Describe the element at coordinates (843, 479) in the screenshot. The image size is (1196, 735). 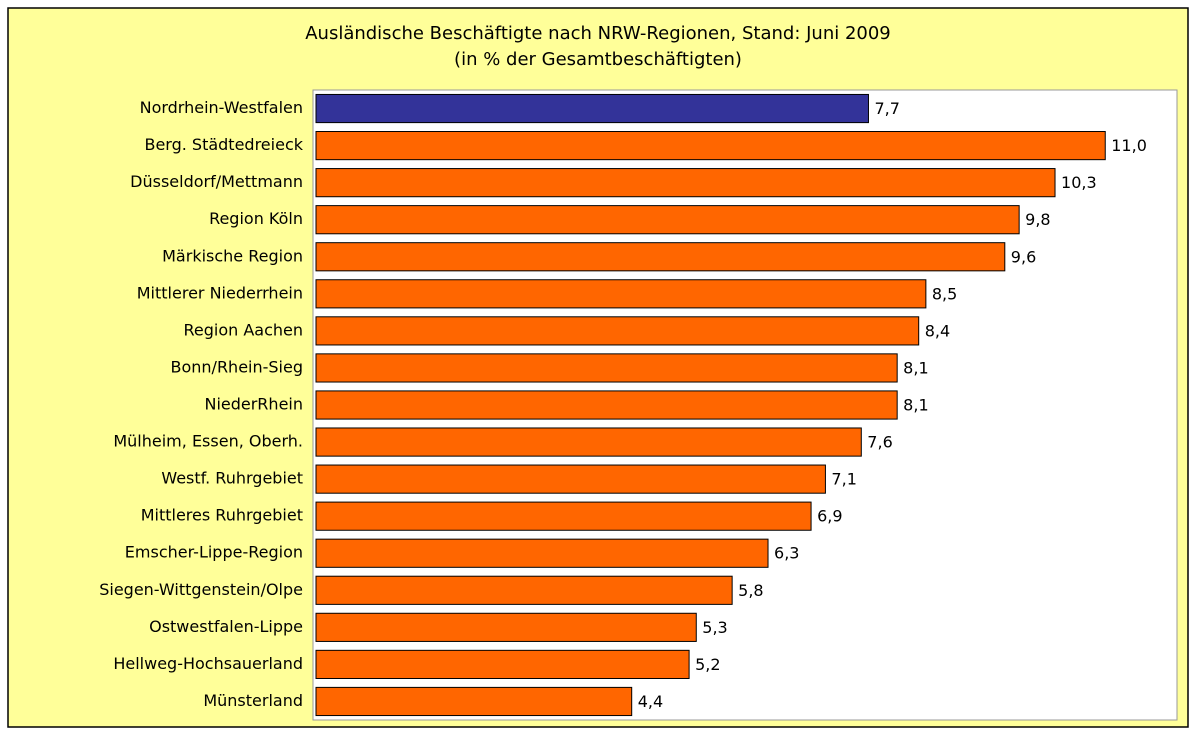
I see `value-label: 7,1` at that location.